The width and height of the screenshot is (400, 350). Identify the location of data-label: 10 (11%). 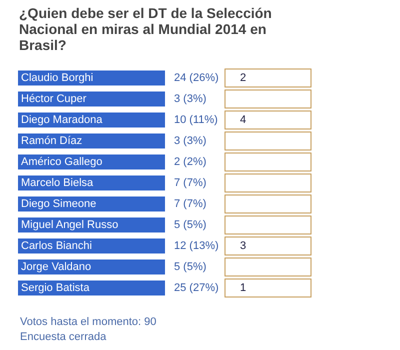
(196, 120).